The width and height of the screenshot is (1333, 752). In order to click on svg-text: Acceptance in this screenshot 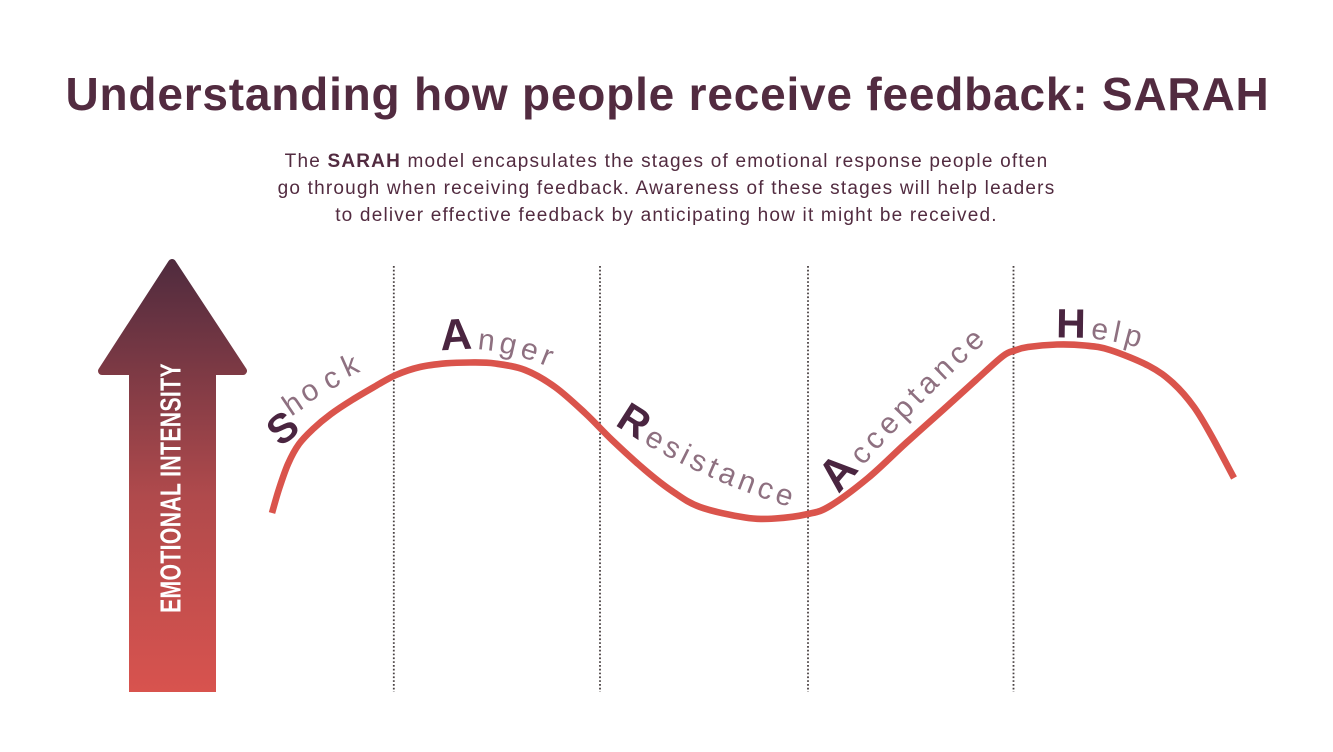, I will do `click(900, 410)`.